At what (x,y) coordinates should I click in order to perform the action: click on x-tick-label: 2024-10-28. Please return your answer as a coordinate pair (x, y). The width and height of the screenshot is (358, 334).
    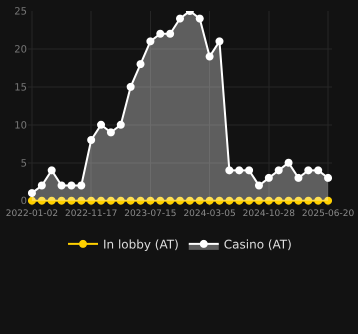
    Looking at the image, I should click on (269, 214).